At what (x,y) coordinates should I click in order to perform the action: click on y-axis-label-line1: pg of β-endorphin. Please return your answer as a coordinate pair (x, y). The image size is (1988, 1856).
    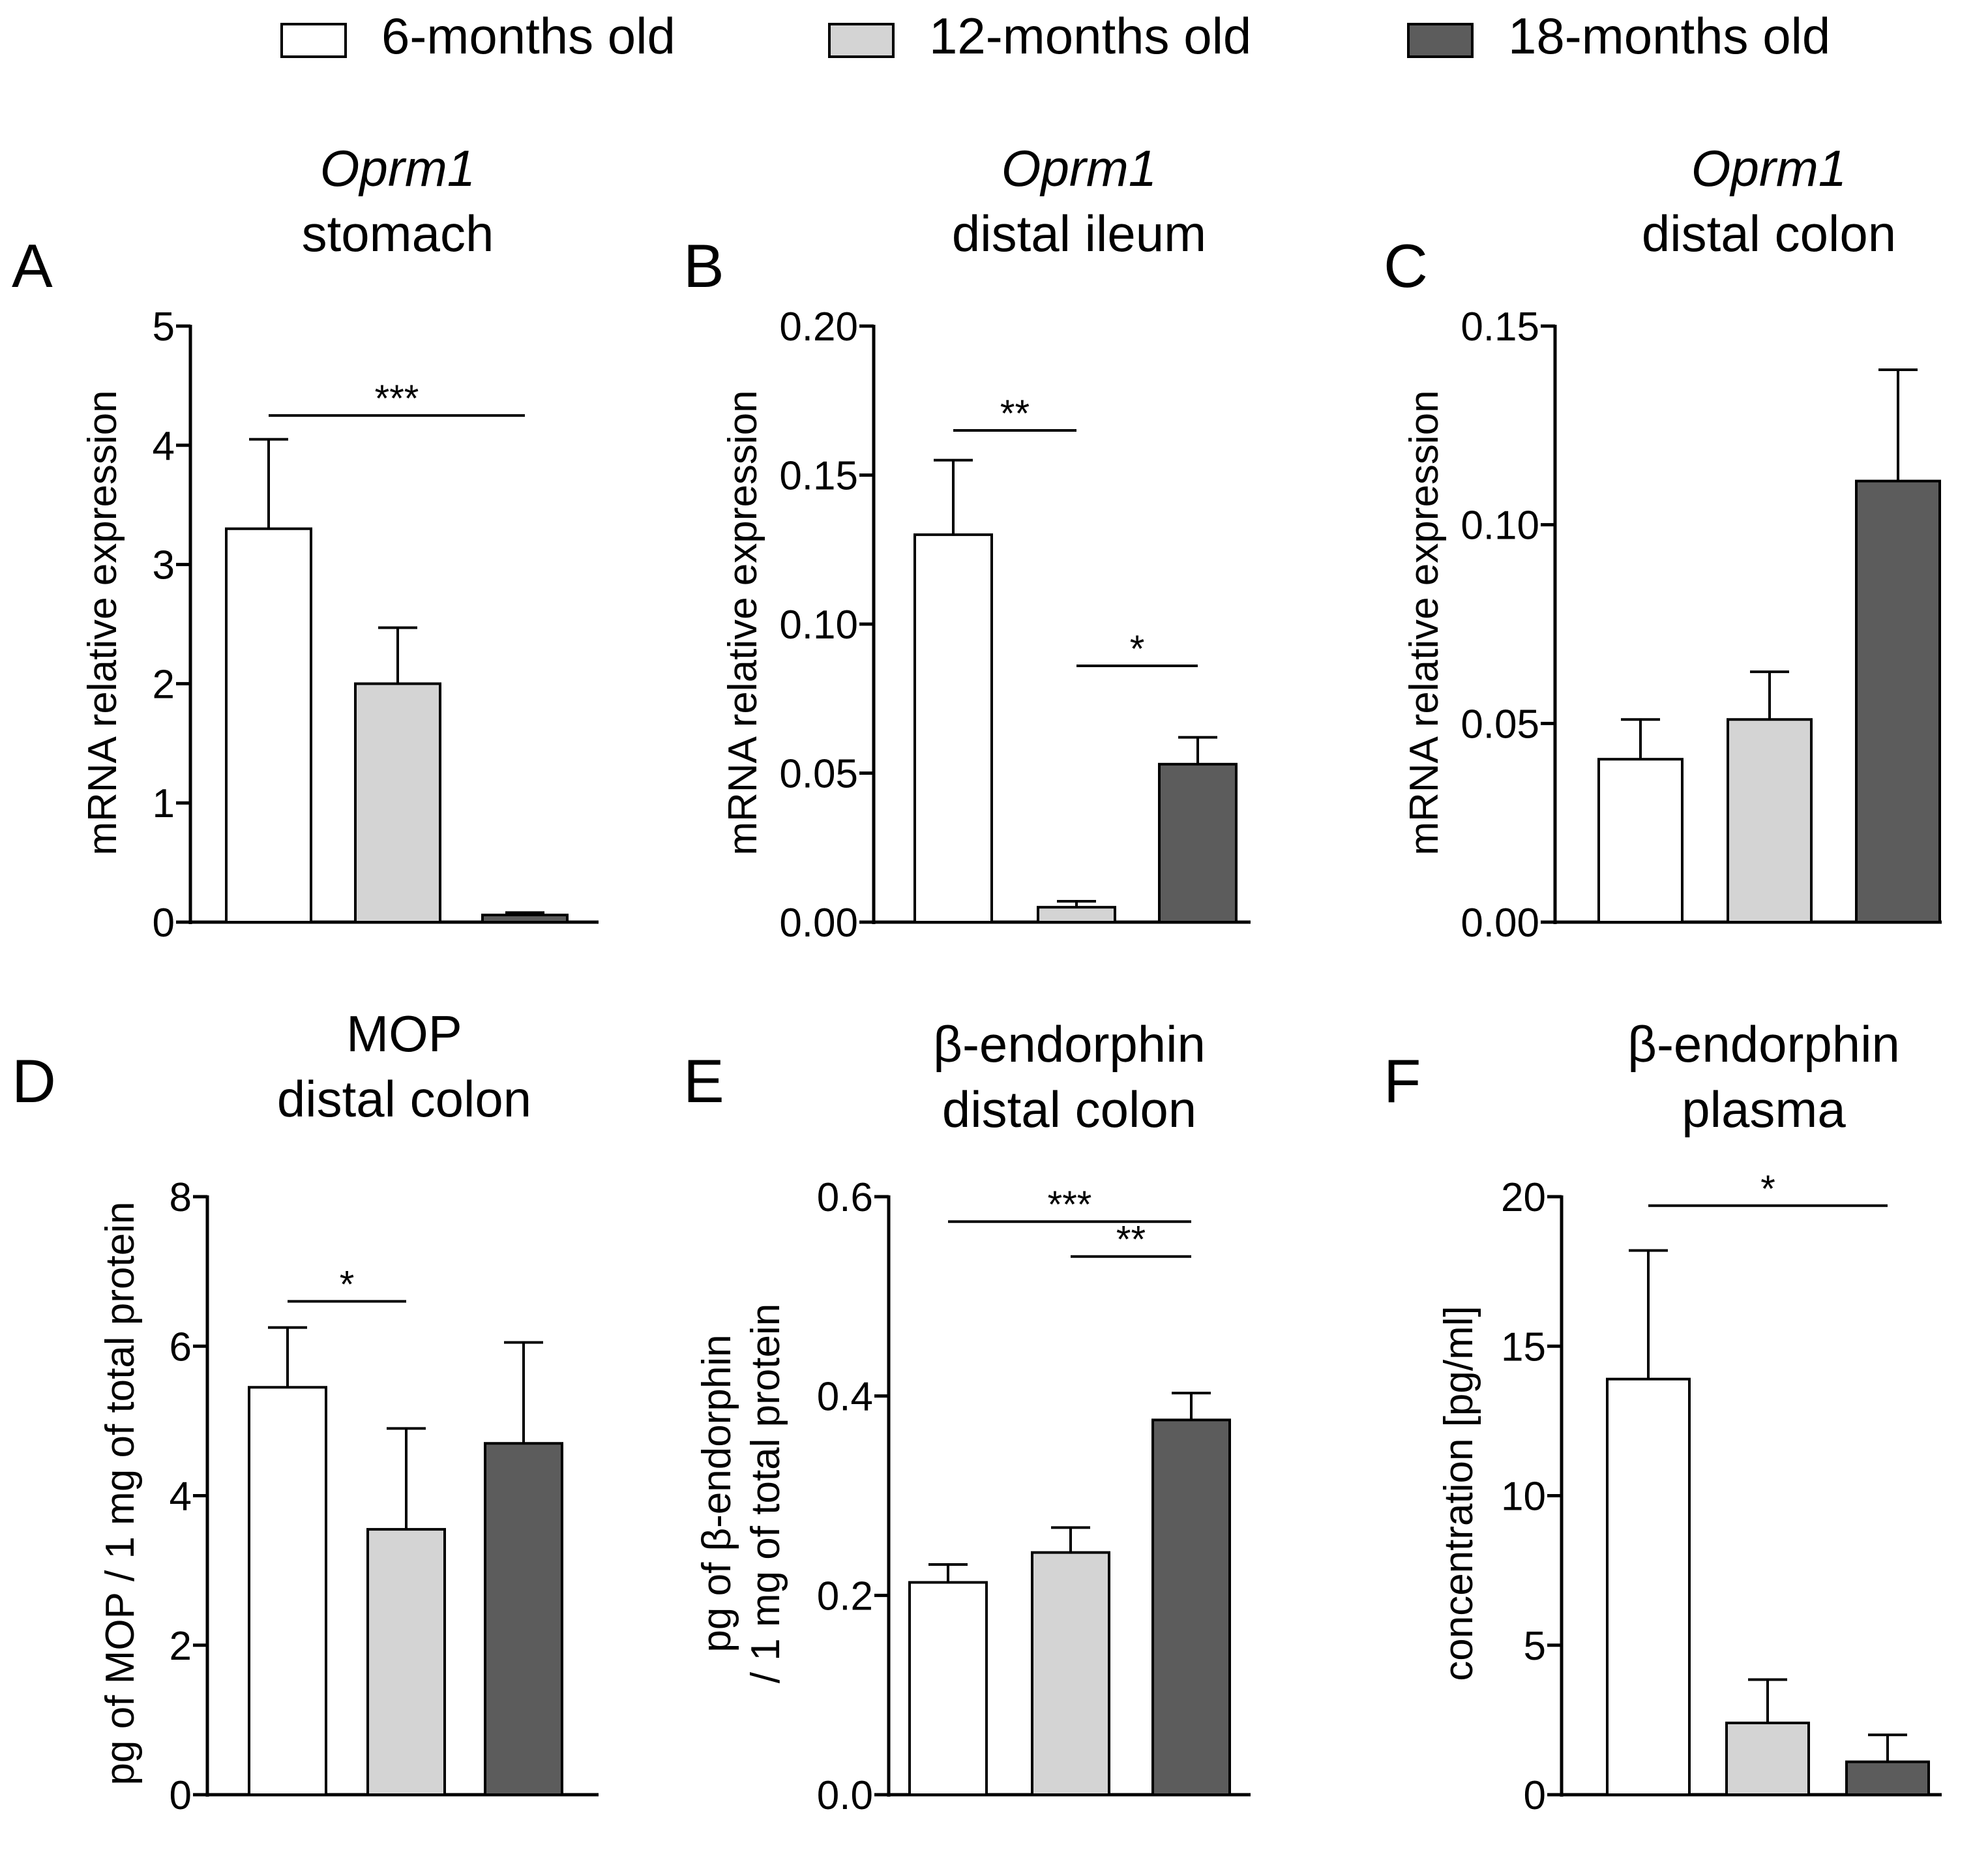
    Looking at the image, I should click on (716, 1493).